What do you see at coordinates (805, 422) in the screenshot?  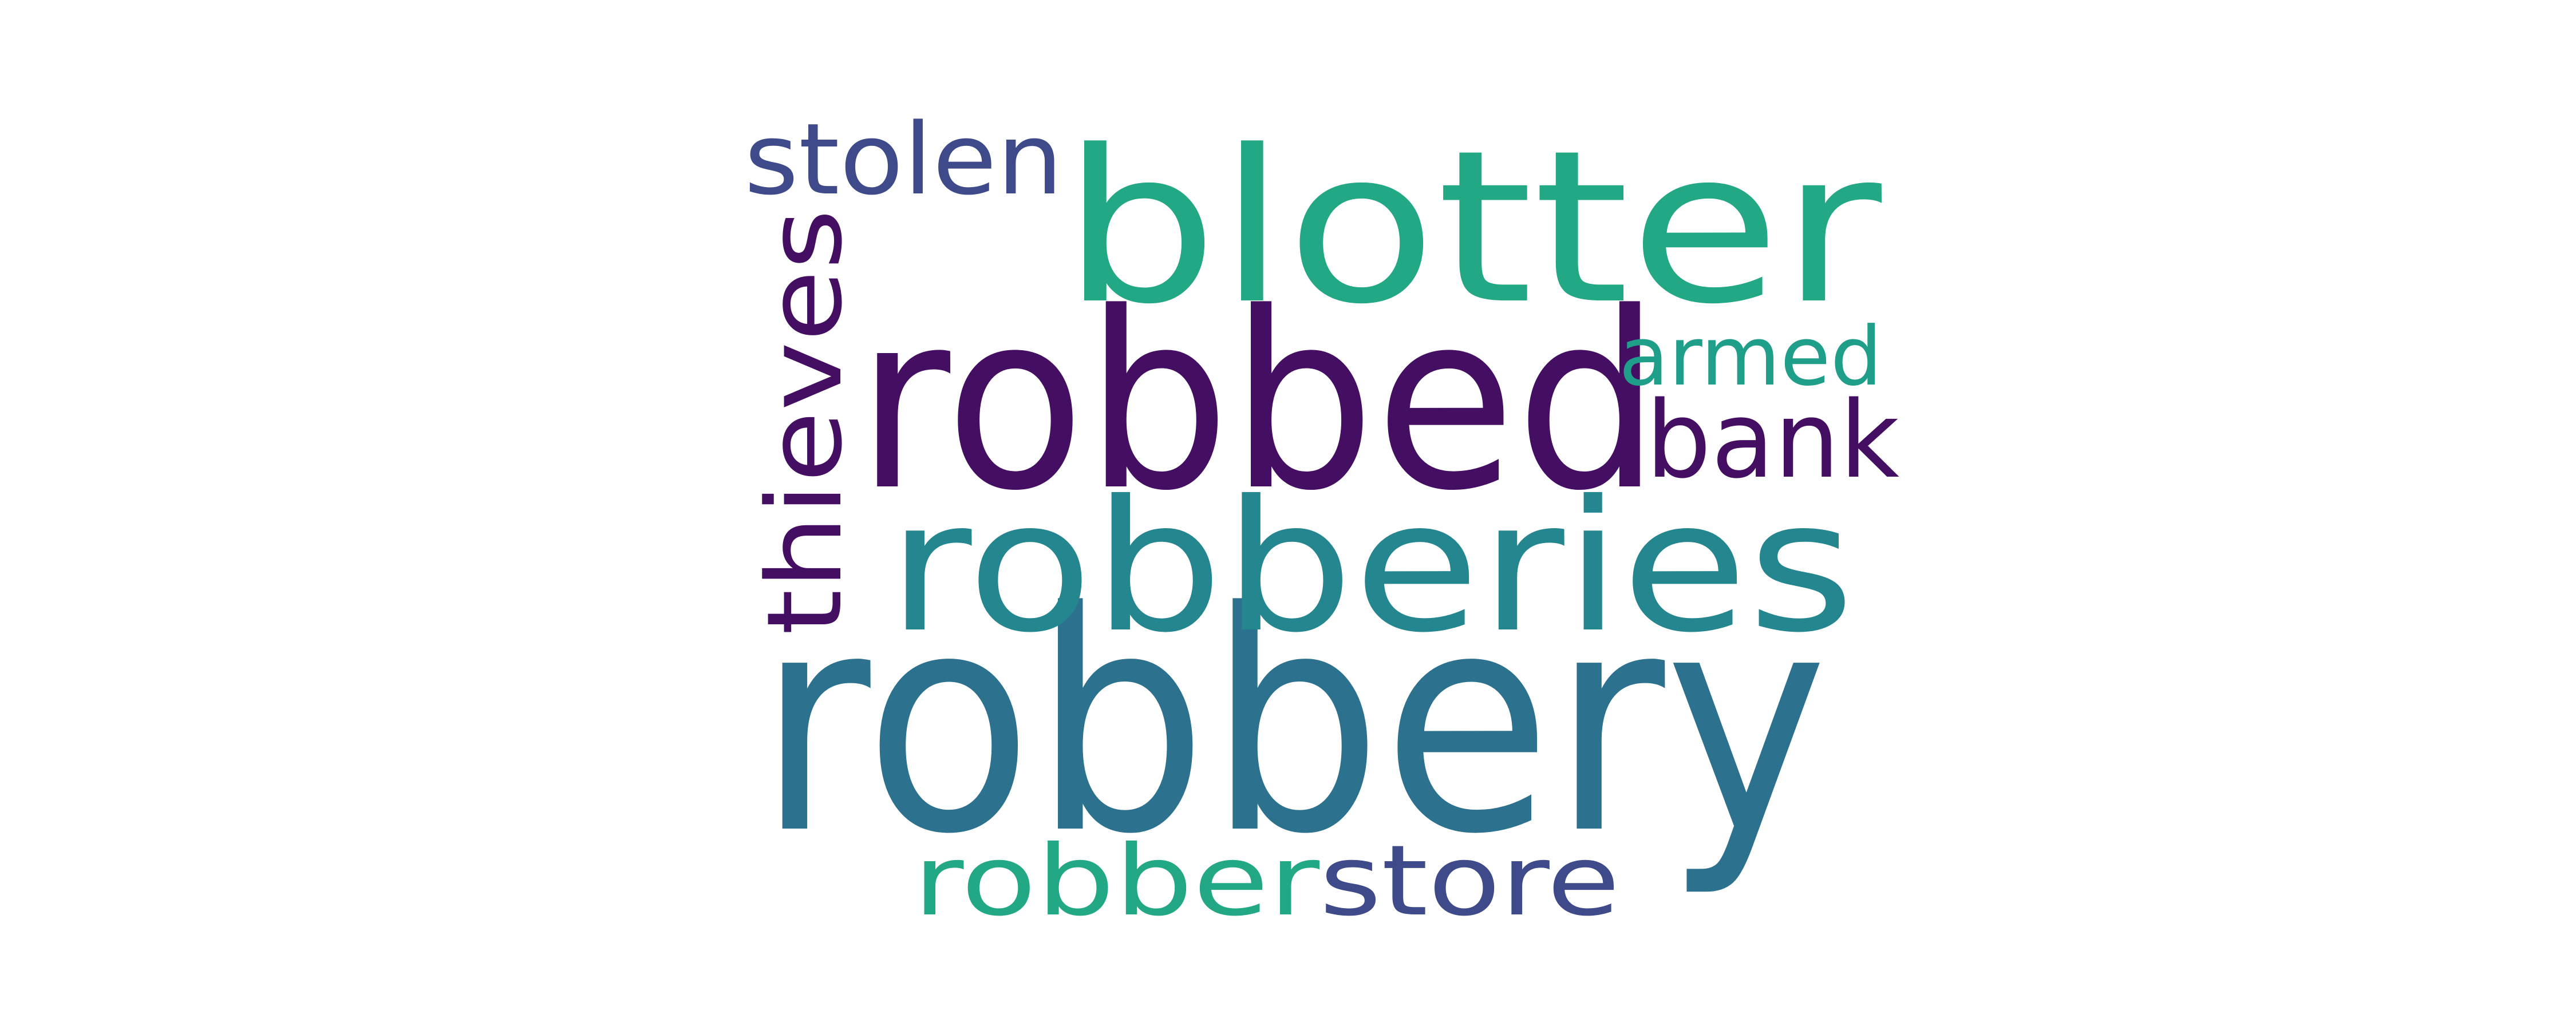 I see `word-thieves: thieves` at bounding box center [805, 422].